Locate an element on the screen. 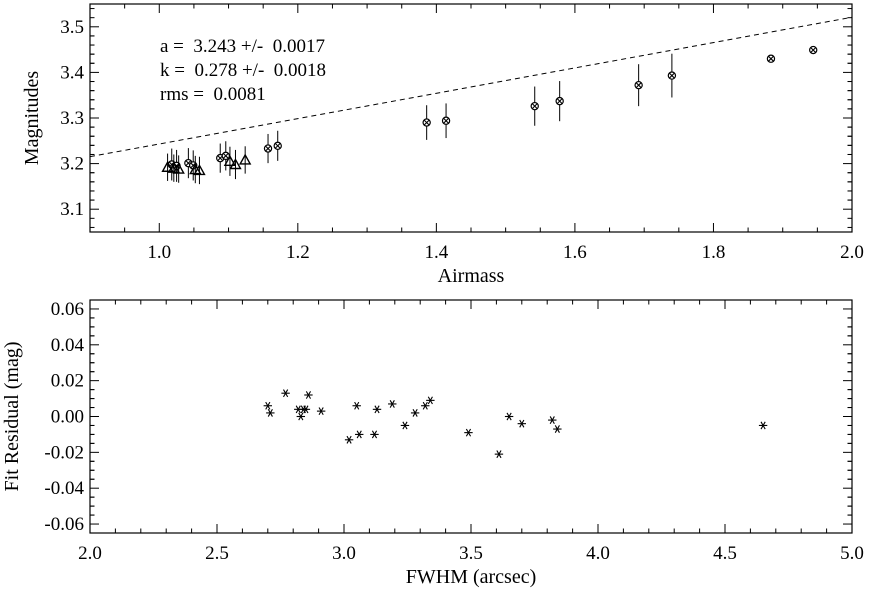 The image size is (869, 594). x-tick-label: 2.5 is located at coordinates (217, 553).